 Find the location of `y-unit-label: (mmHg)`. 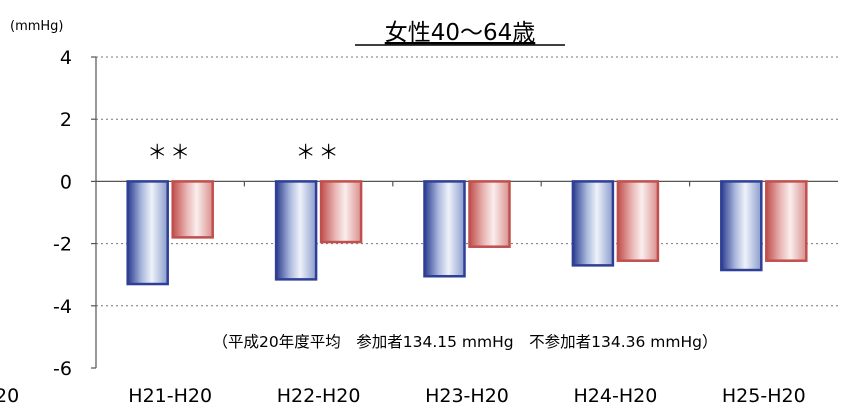

y-unit-label: (mmHg) is located at coordinates (37, 26).